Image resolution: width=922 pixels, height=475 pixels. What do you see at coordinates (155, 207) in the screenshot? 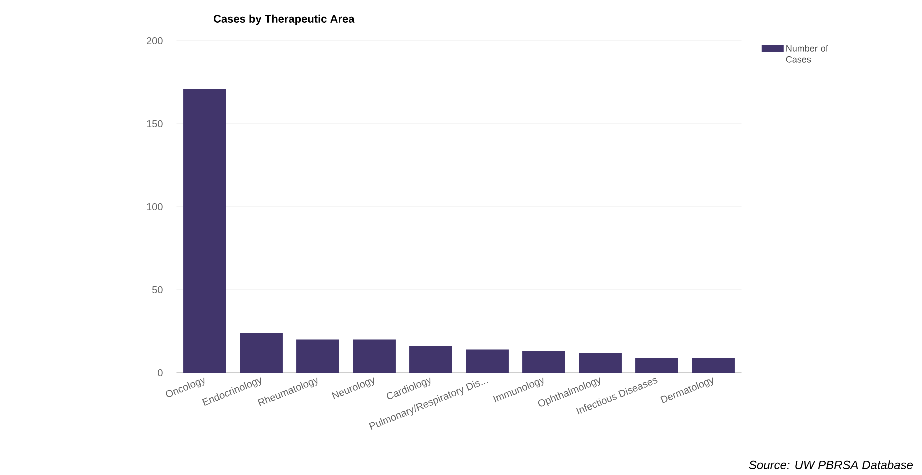
I see `y-tick-label: 100` at bounding box center [155, 207].